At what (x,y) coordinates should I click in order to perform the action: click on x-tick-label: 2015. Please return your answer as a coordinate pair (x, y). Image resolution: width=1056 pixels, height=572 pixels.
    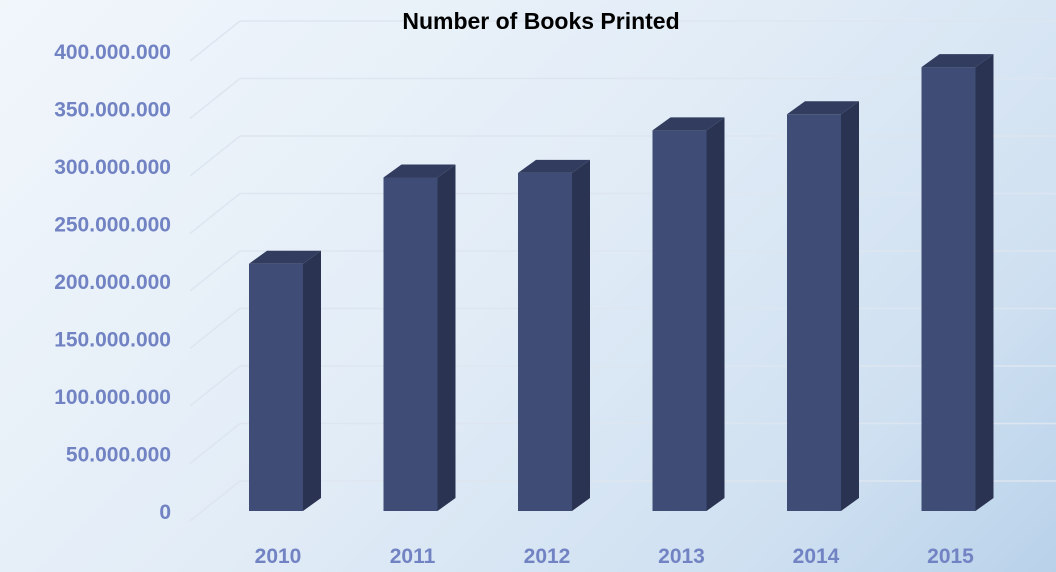
    Looking at the image, I should click on (950, 556).